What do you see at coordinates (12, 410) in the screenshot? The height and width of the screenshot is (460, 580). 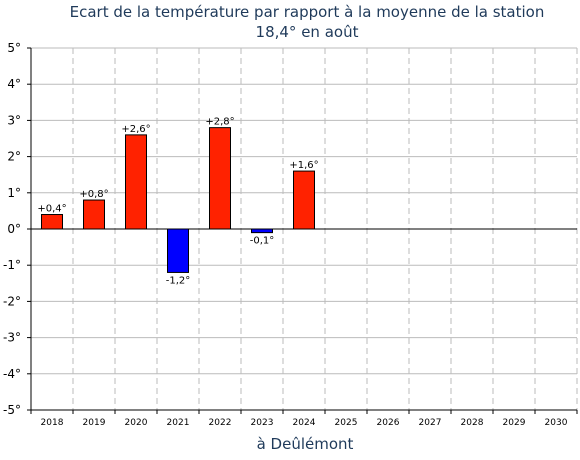 I see `y-tick-label: -5°` at bounding box center [12, 410].